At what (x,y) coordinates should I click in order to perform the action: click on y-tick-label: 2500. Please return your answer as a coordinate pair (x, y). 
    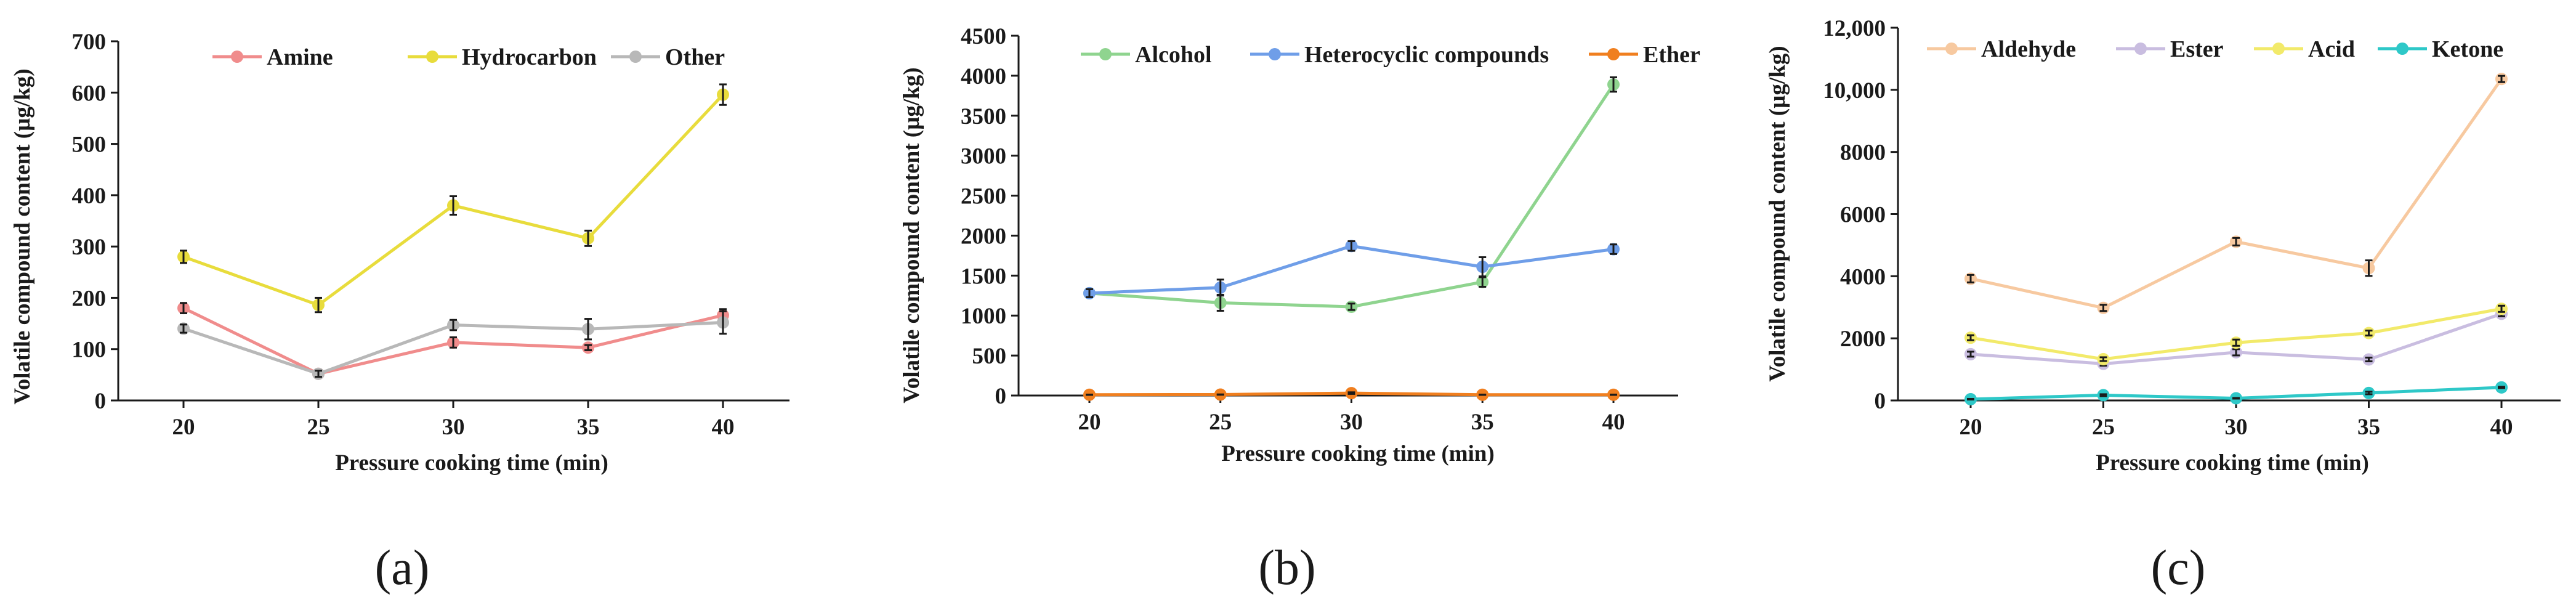
    Looking at the image, I should click on (983, 196).